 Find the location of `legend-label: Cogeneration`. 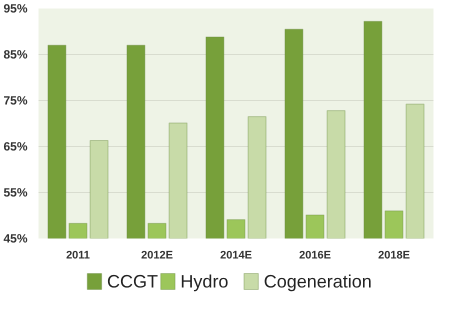

legend-label: Cogeneration is located at coordinates (318, 282).